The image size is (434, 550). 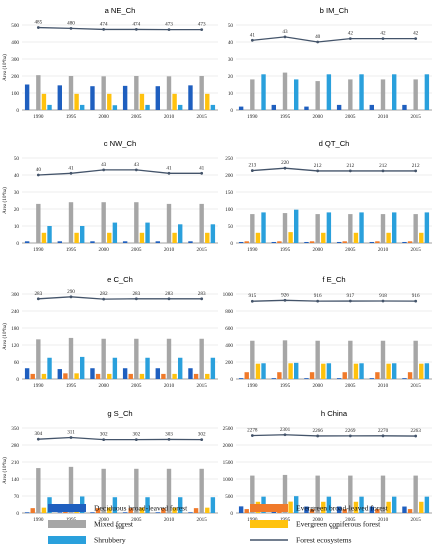 What do you see at coordinates (231, 227) in the screenshot?
I see `y-tick-label: 50` at bounding box center [231, 227].